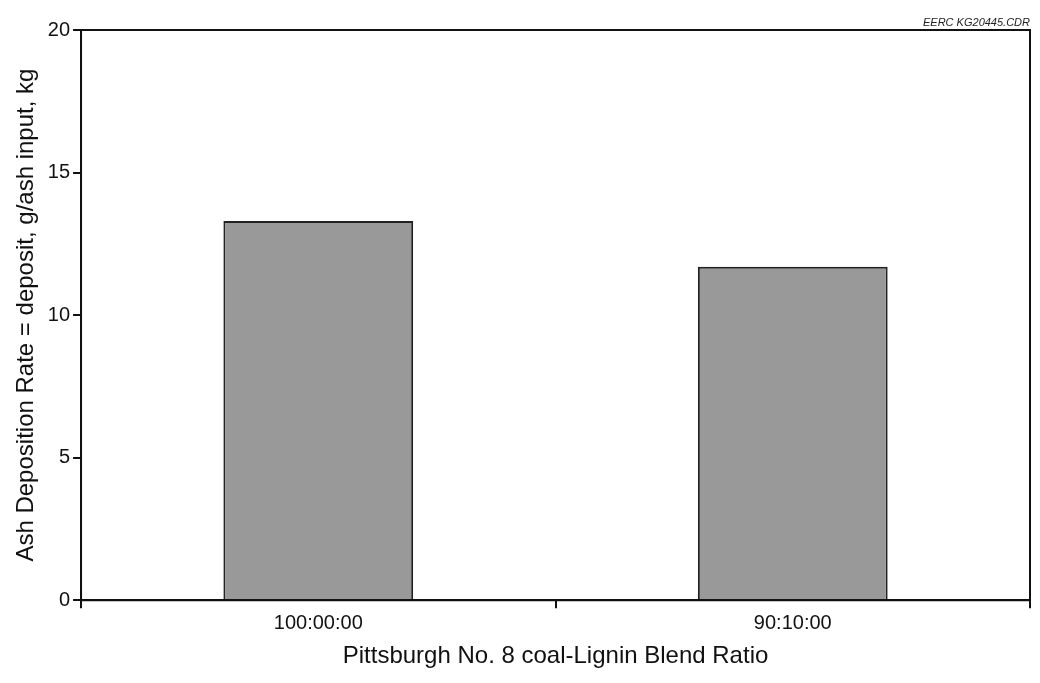  Describe the element at coordinates (64, 598) in the screenshot. I see `y-tick-label: 0` at that location.